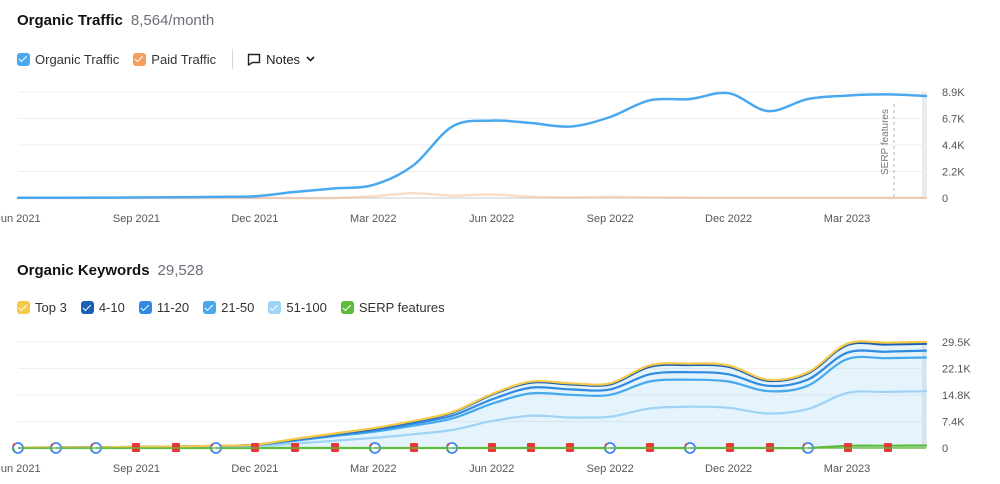  Describe the element at coordinates (77, 59) in the screenshot. I see `legend-organic-traffic-label: Organic Traffic` at that location.